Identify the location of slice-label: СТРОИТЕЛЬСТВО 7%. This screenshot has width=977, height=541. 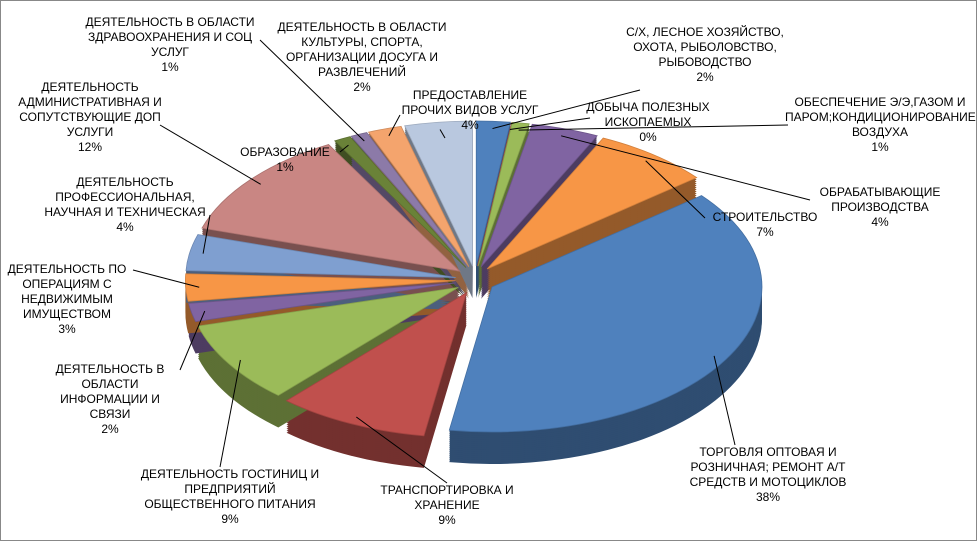
(765, 225).